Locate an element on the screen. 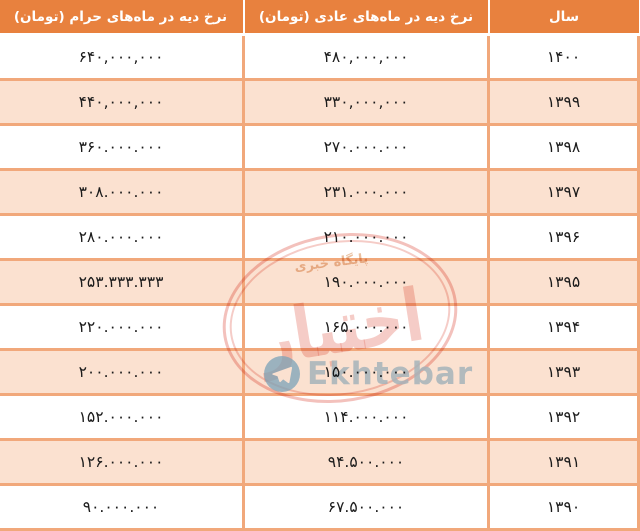 This screenshot has width=640, height=531. normal-rate-cell: ۱۵۰.۰۰۰.۰۰۰ is located at coordinates (366, 372).